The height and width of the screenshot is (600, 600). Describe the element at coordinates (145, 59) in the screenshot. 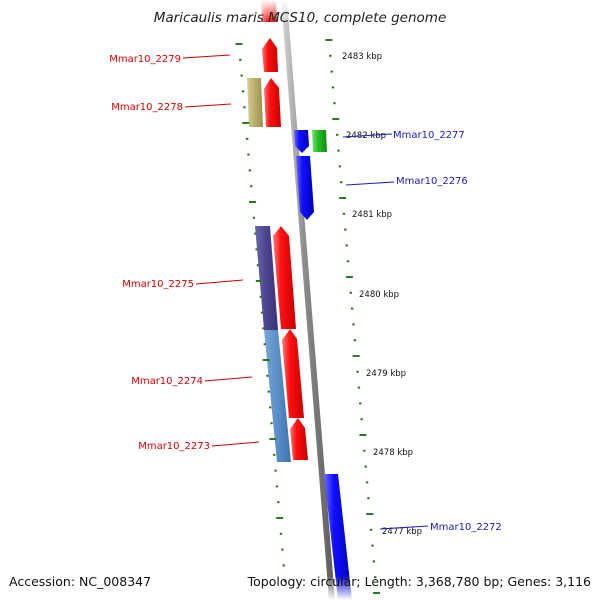

I see `gene-label: Mmar10_2279` at that location.